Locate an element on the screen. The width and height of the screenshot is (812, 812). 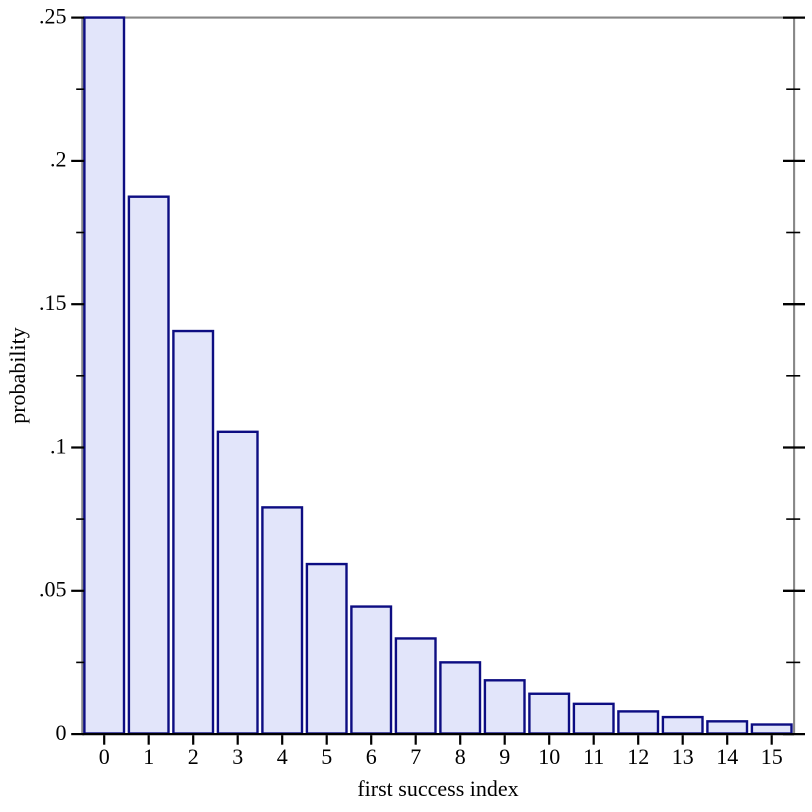
svg-text: first success index is located at coordinates (437, 788).